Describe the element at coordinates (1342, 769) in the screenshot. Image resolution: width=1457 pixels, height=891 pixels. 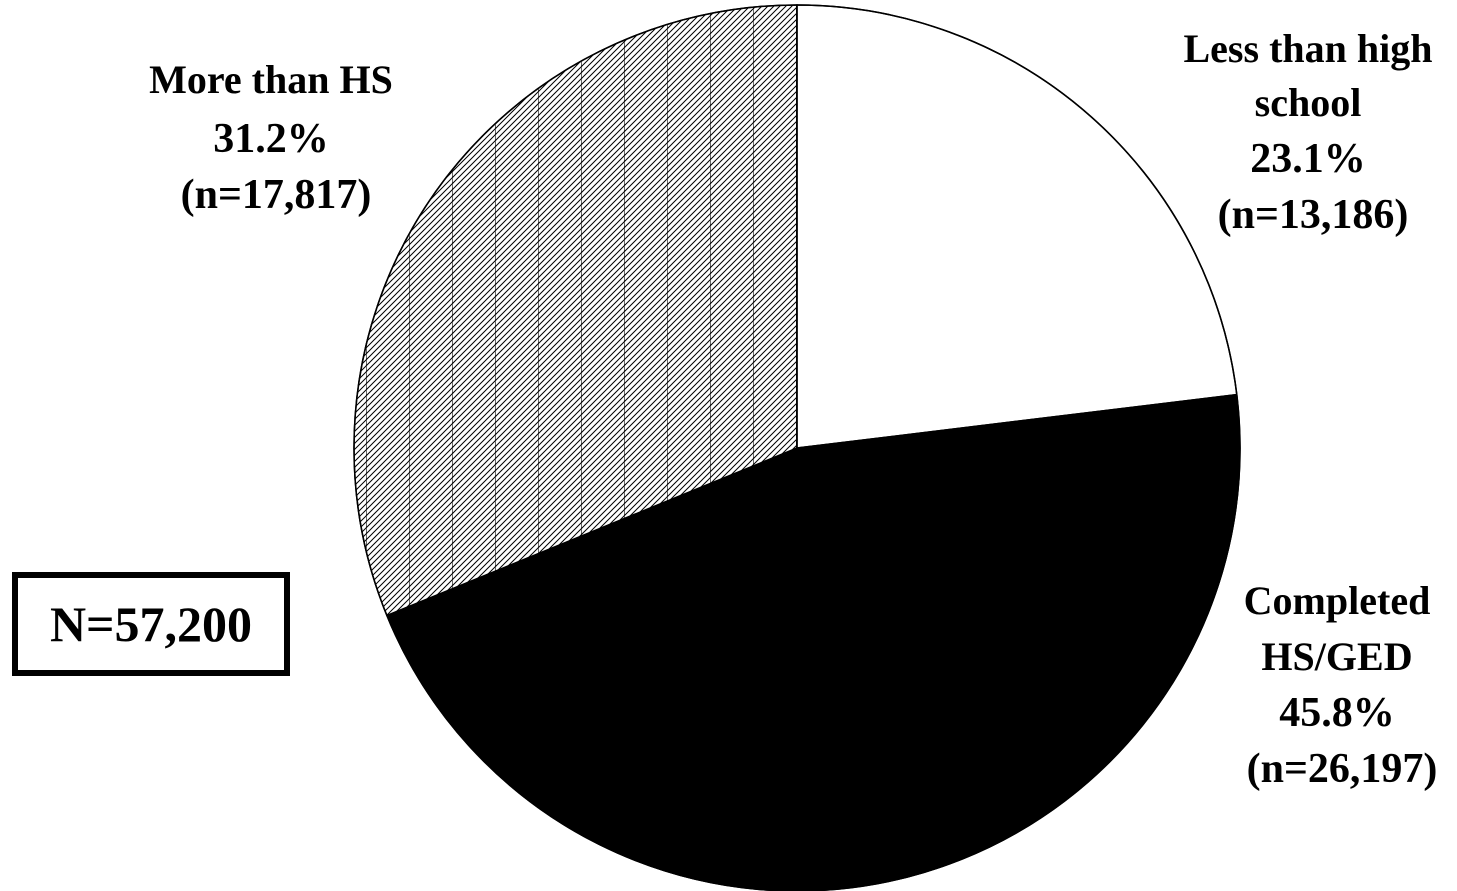
I see `label-count: (n=26,197)` at that location.